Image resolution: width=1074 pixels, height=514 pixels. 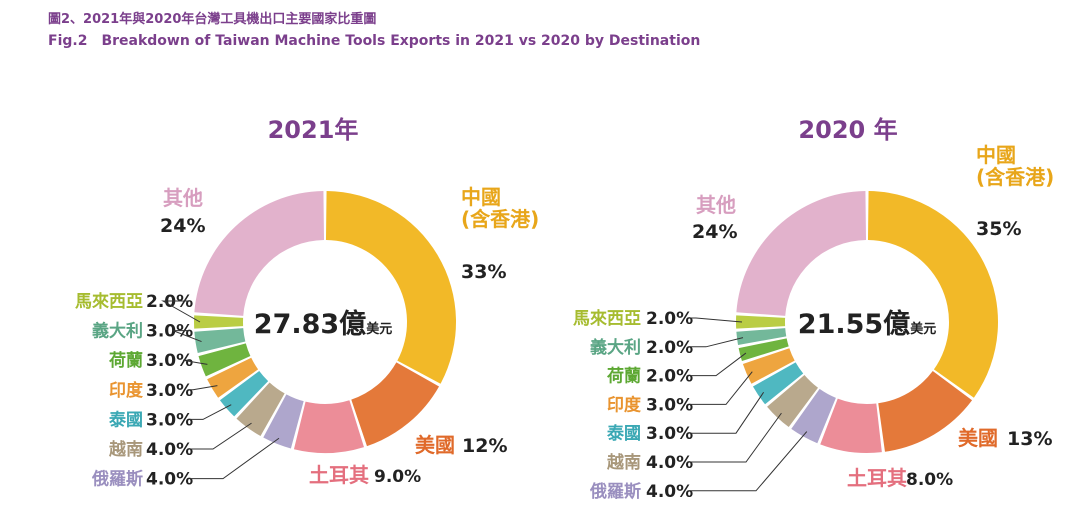 I want to click on total-value: 21.55億美元, so click(x=867, y=324).